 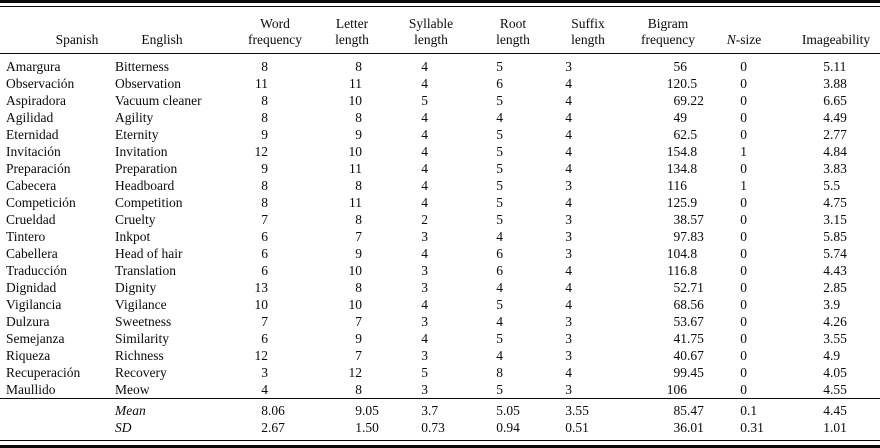 What do you see at coordinates (31, 389) in the screenshot?
I see `spanish-word: Maullido` at bounding box center [31, 389].